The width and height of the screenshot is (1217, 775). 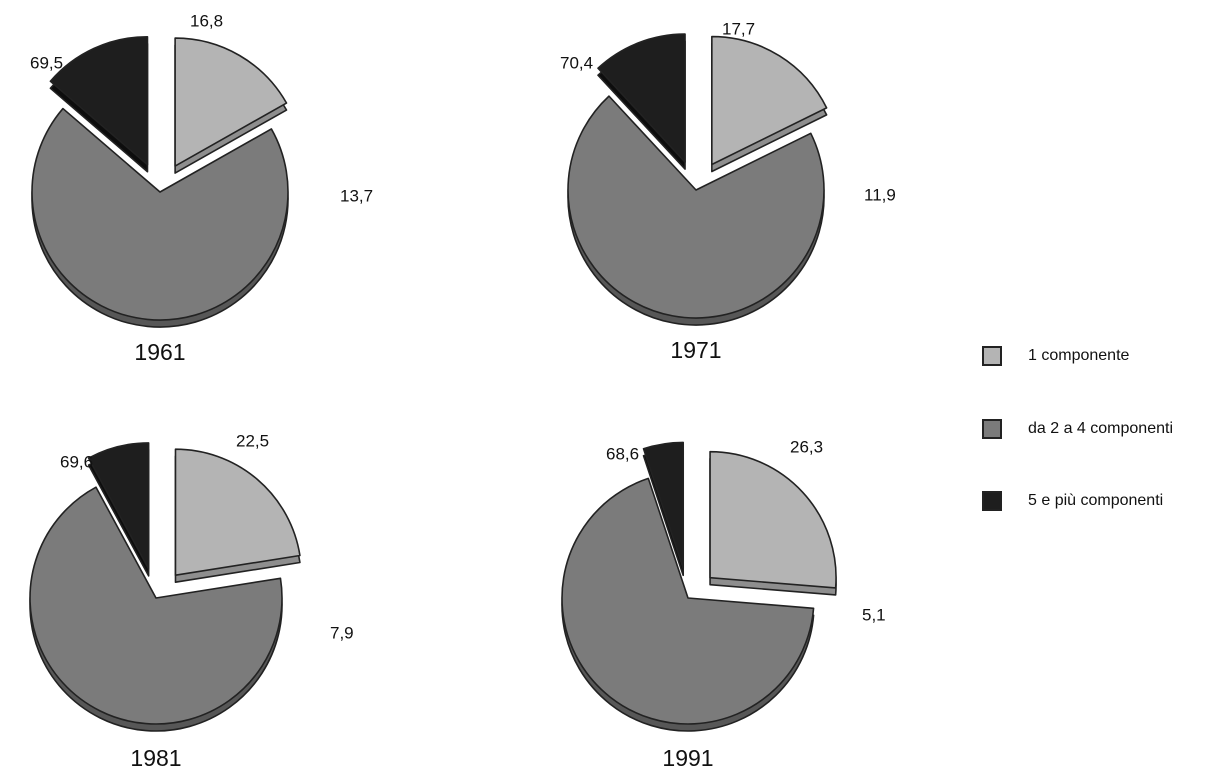 I want to click on data-label-1981-1-componente: 22,5, so click(x=252, y=440).